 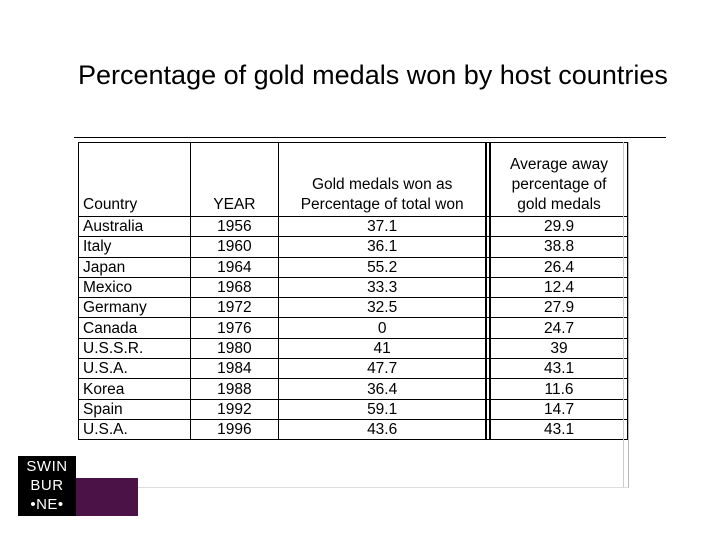 What do you see at coordinates (382, 247) in the screenshot?
I see `cell-gold: 36.1` at bounding box center [382, 247].